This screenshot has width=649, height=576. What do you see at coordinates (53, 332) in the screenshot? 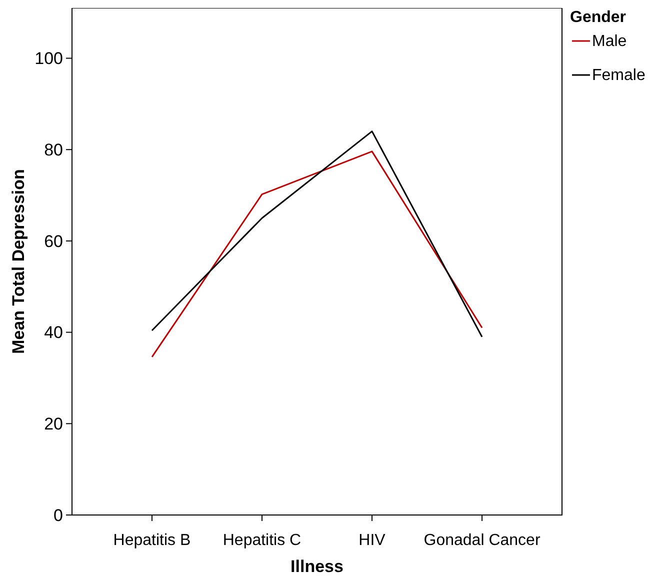
I see `y-tick-label: 40` at bounding box center [53, 332].